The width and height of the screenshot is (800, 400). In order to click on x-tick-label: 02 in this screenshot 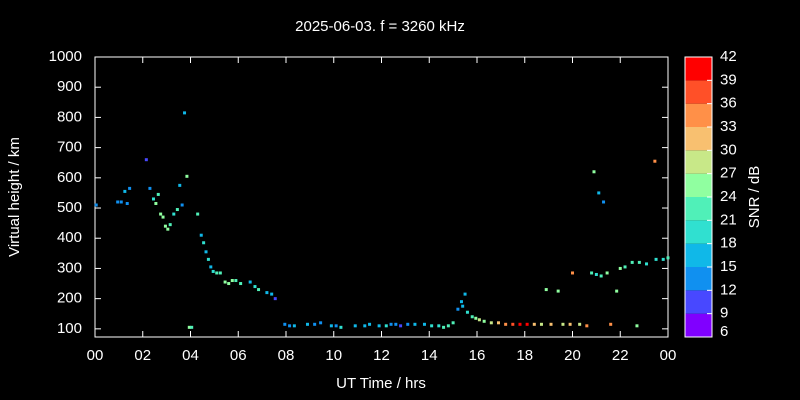, I will do `click(142, 355)`.